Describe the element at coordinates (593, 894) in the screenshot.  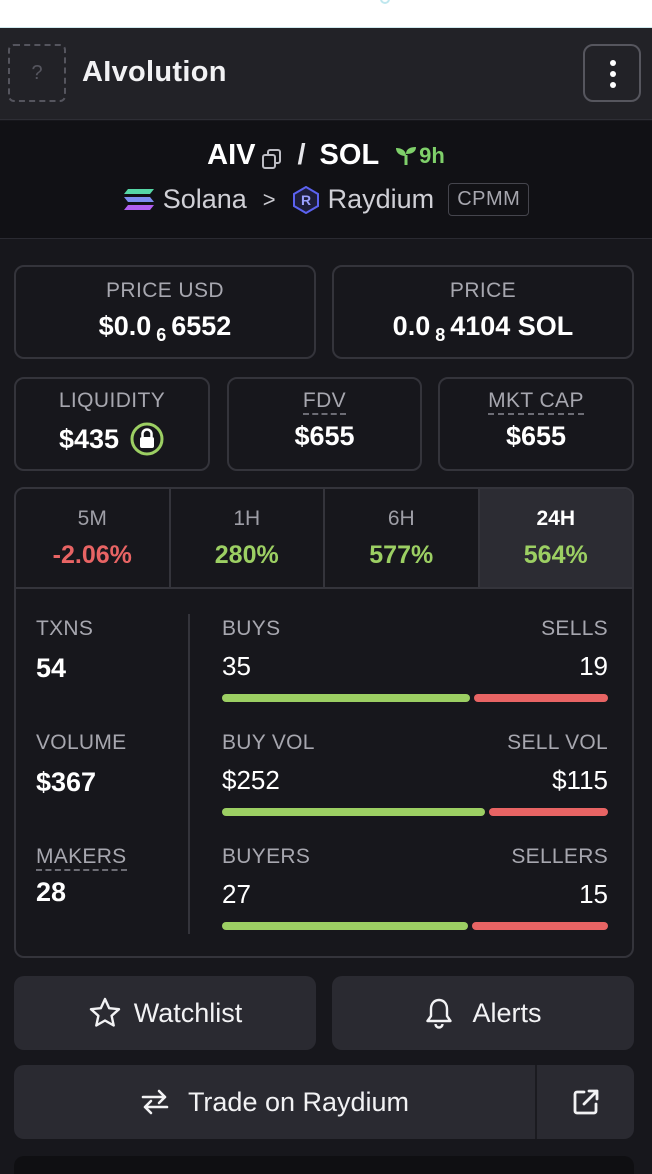
I see `sellers-value: 15` at that location.